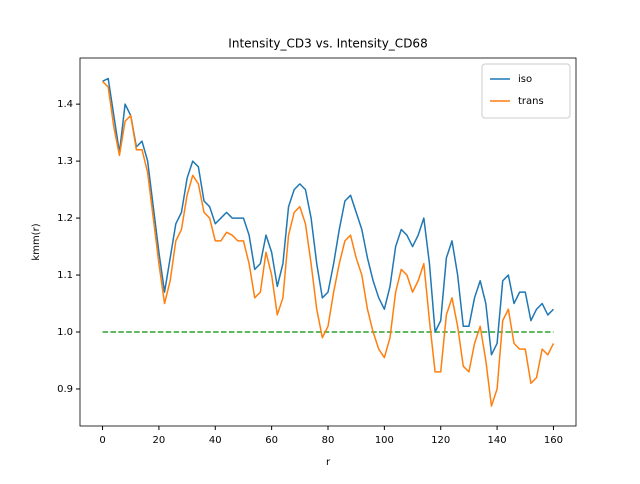  Describe the element at coordinates (65, 275) in the screenshot. I see `y-tick-label: 1.1` at that location.